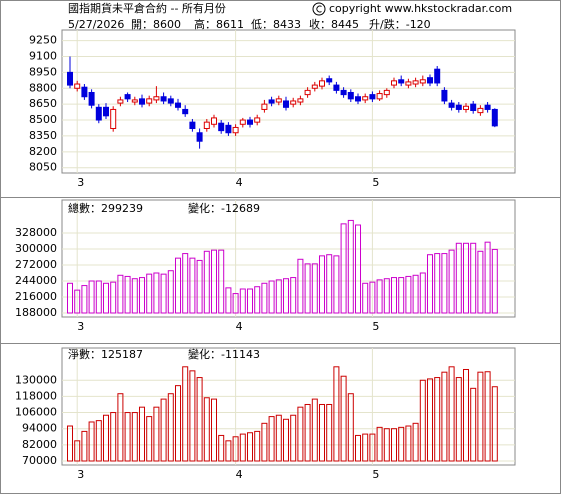 Image resolution: width=570 pixels, height=504 pixels. Describe the element at coordinates (36, 232) in the screenshot. I see `y-tick-label: 328000` at that location.